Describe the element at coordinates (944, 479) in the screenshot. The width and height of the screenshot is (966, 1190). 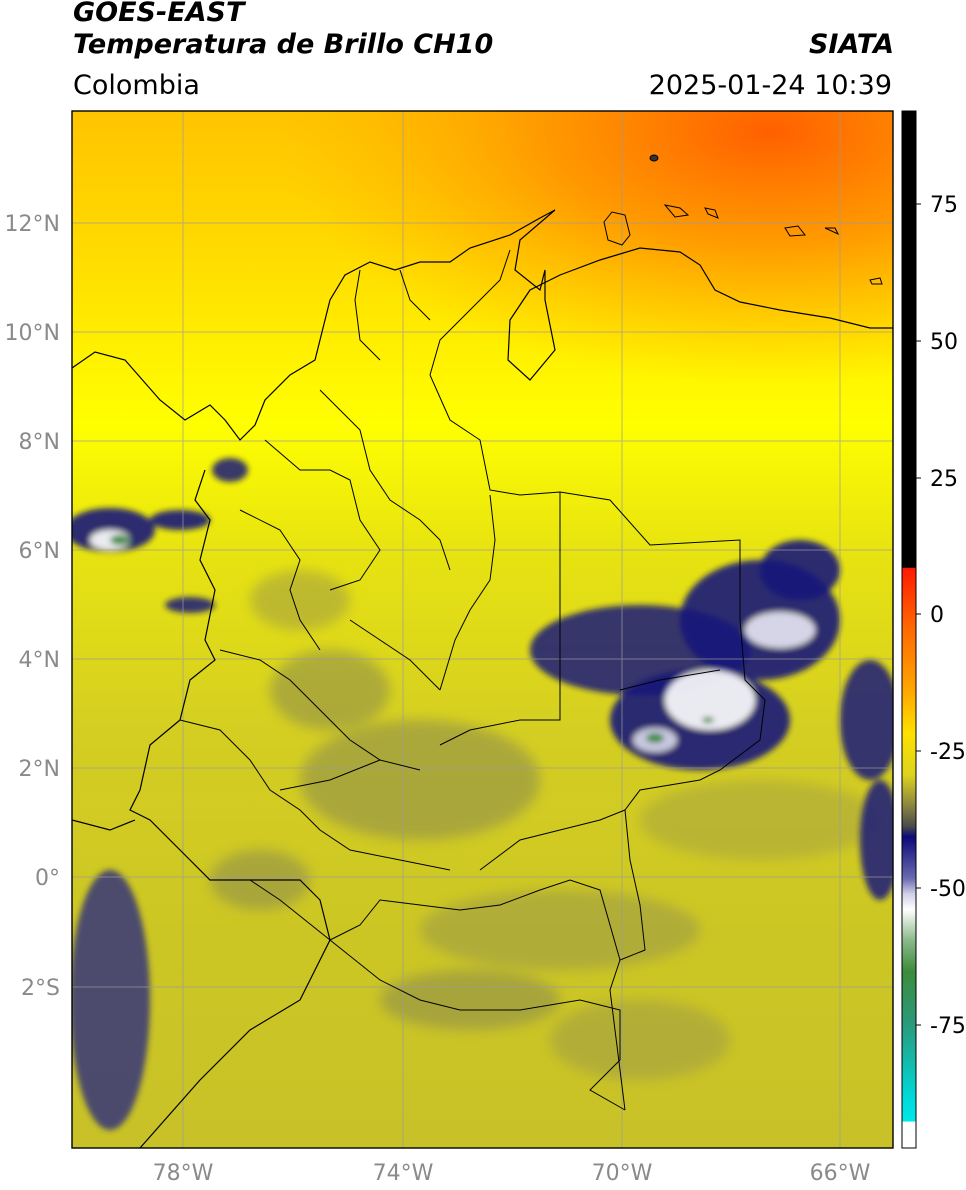
I see `cbar-tick-25: 25` at that location.